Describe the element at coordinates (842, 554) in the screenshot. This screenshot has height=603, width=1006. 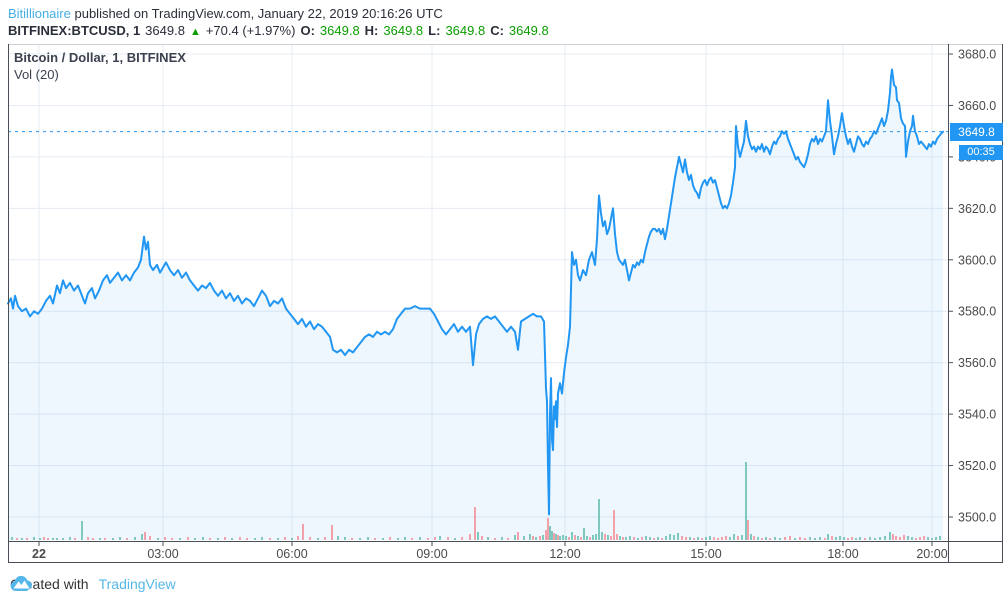
I see `time-tick-label: 18:00` at that location.